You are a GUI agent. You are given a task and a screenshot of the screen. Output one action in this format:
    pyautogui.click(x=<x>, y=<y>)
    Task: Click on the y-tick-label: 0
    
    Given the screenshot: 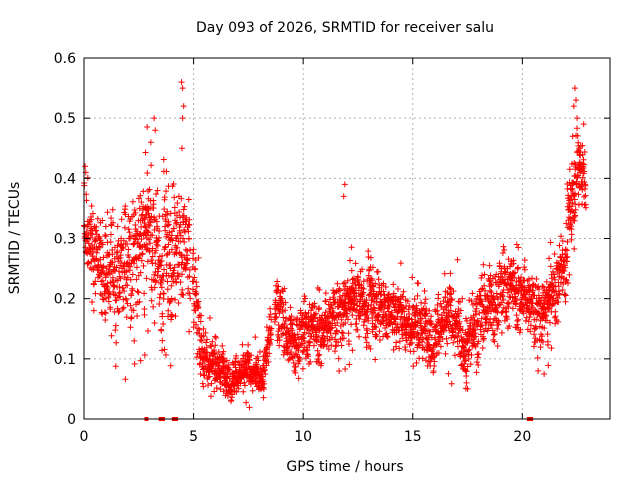 What is the action you would take?
    pyautogui.click(x=71, y=420)
    